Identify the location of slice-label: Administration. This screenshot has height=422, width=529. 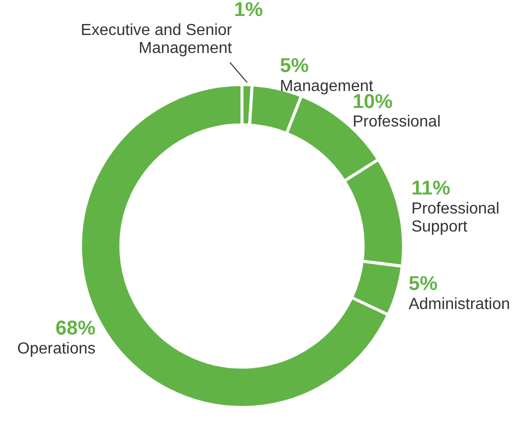
(459, 304).